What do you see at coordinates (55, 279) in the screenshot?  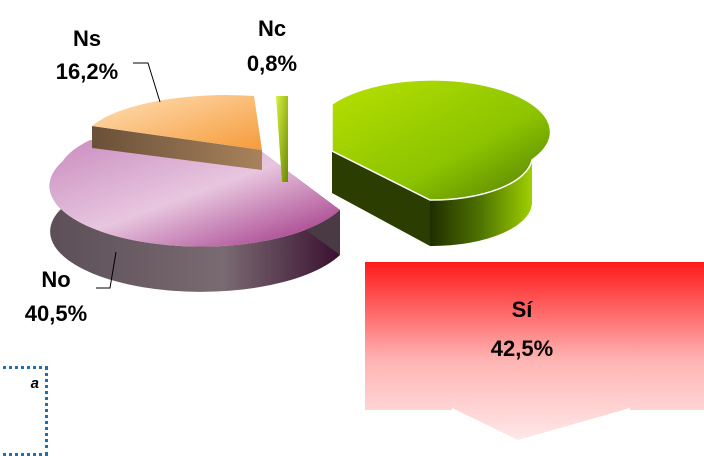 I see `label-no: No` at bounding box center [55, 279].